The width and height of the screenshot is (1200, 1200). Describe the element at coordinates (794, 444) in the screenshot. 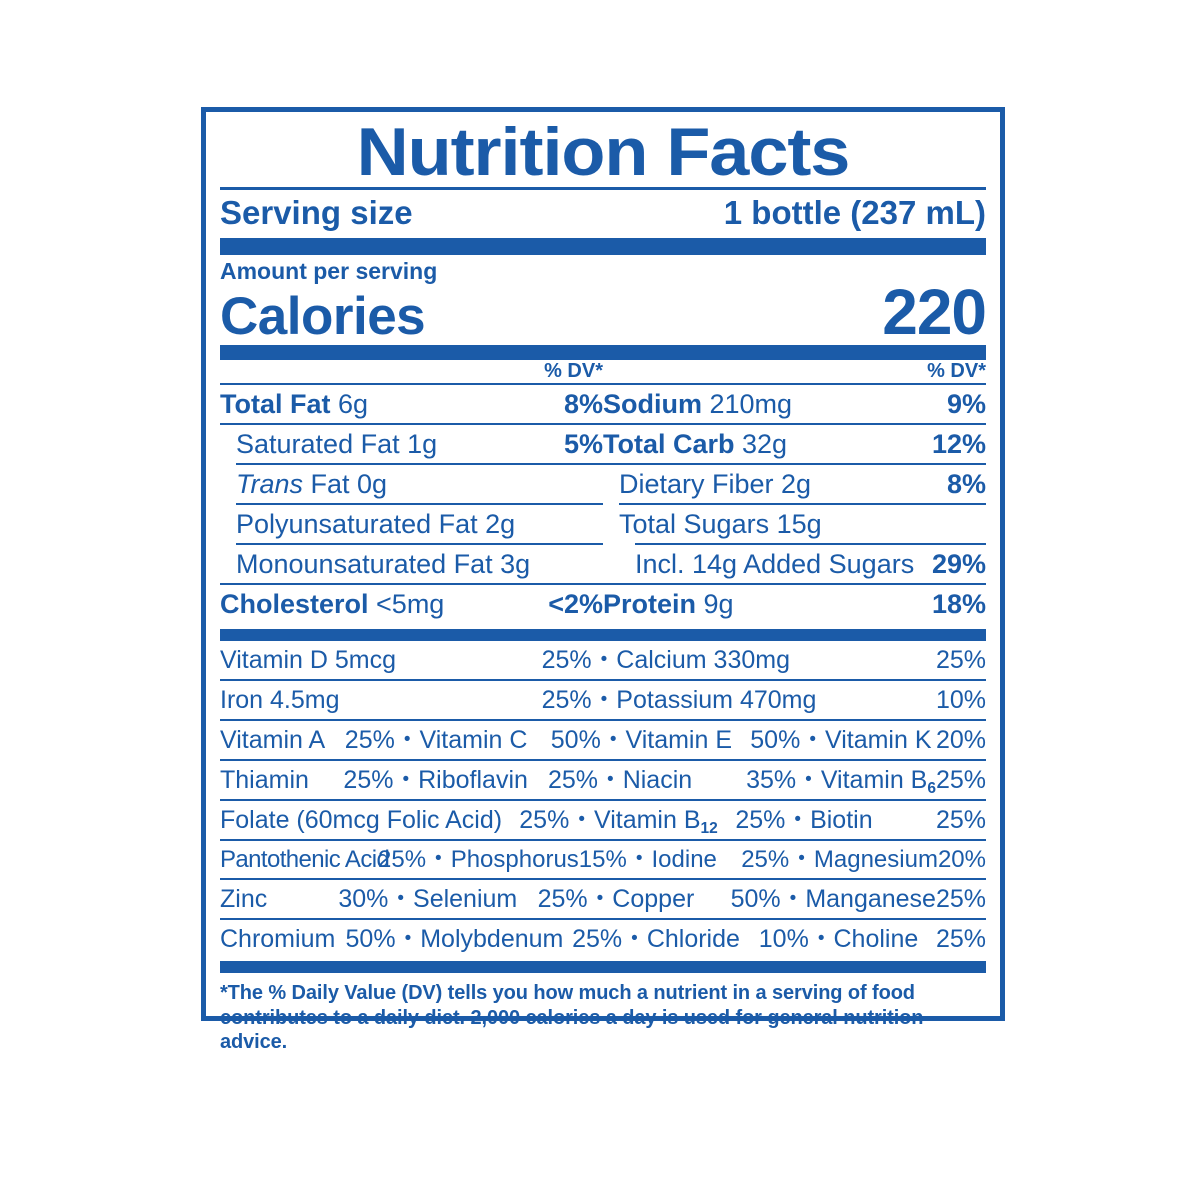

I see `table-row: Total Carb 32g 12%` at that location.